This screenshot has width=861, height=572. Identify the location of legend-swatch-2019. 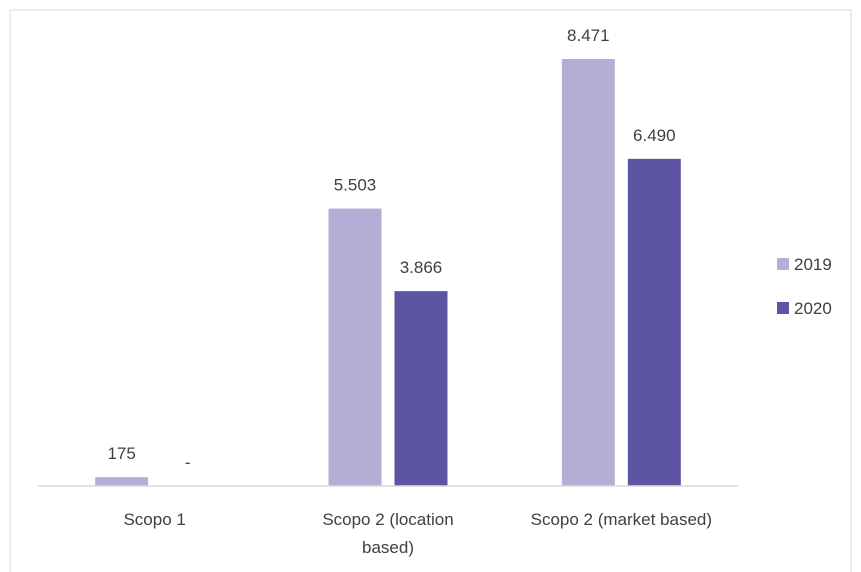
(783, 264).